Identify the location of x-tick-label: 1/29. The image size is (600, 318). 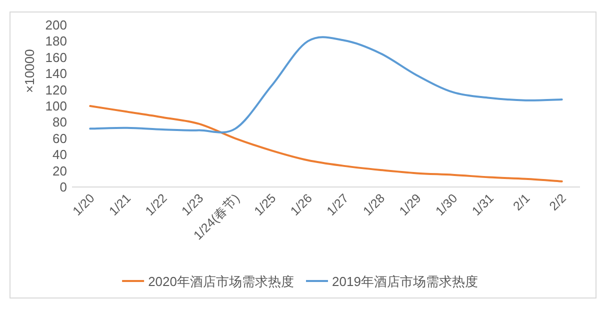
(410, 204).